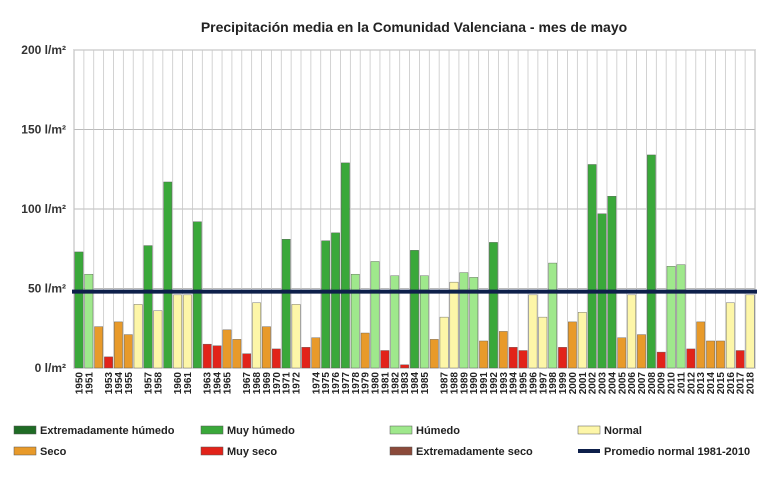 Image resolution: width=768 pixels, height=477 pixels. What do you see at coordinates (543, 342) in the screenshot?
I see `bar-1997` at bounding box center [543, 342].